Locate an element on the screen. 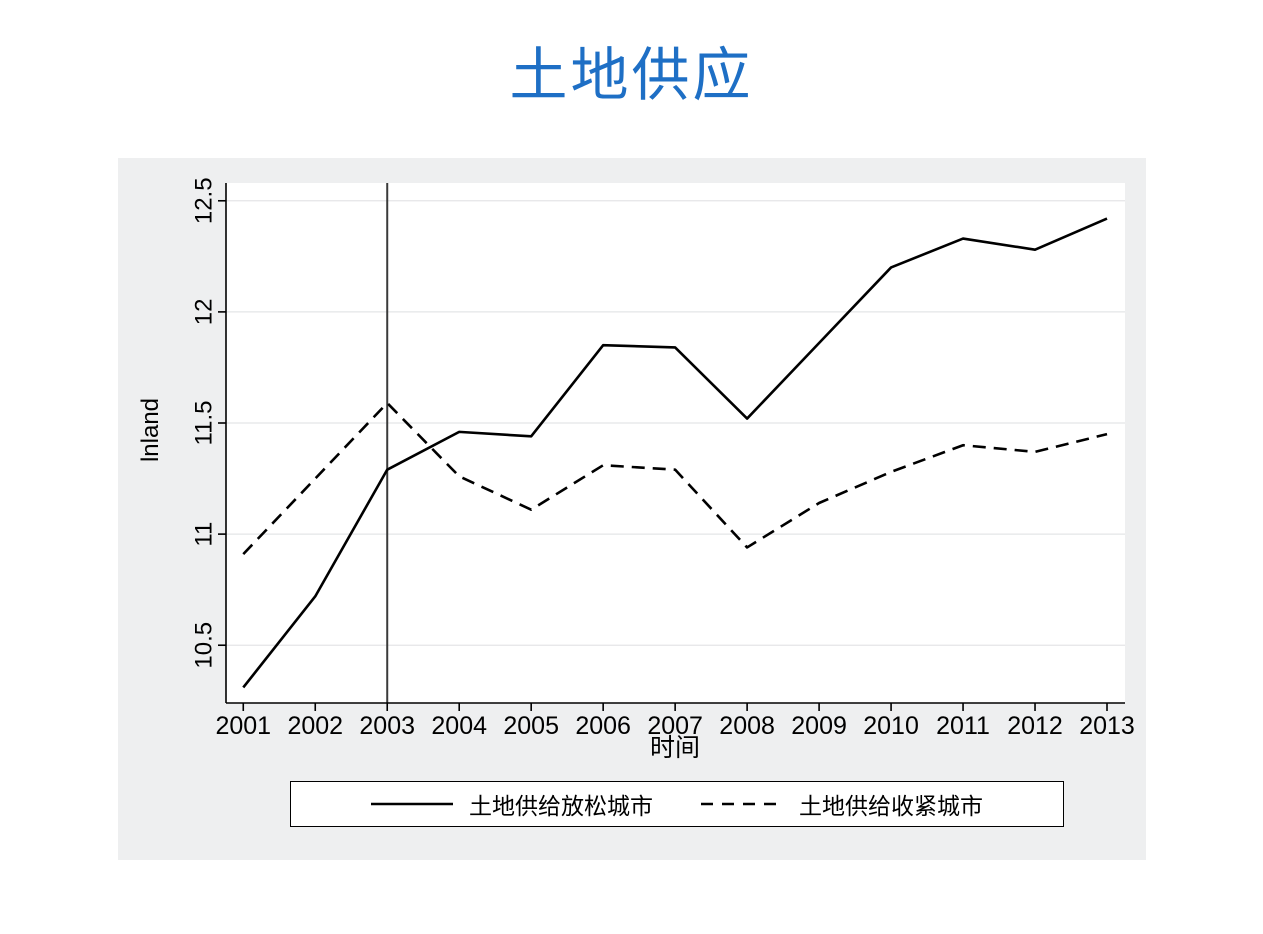 This screenshot has height=934, width=1263. legend-item-relaxed: 土地供给放松城市 is located at coordinates (512, 804).